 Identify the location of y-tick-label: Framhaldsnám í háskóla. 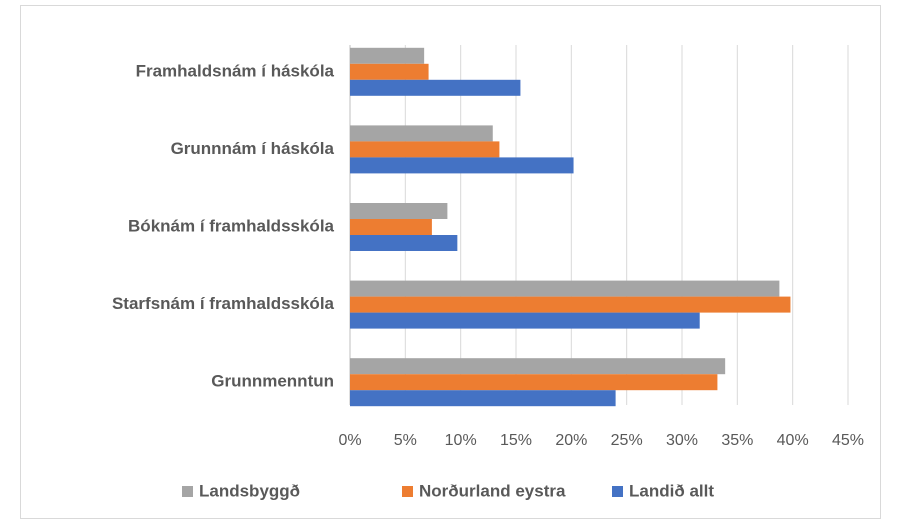
(235, 70).